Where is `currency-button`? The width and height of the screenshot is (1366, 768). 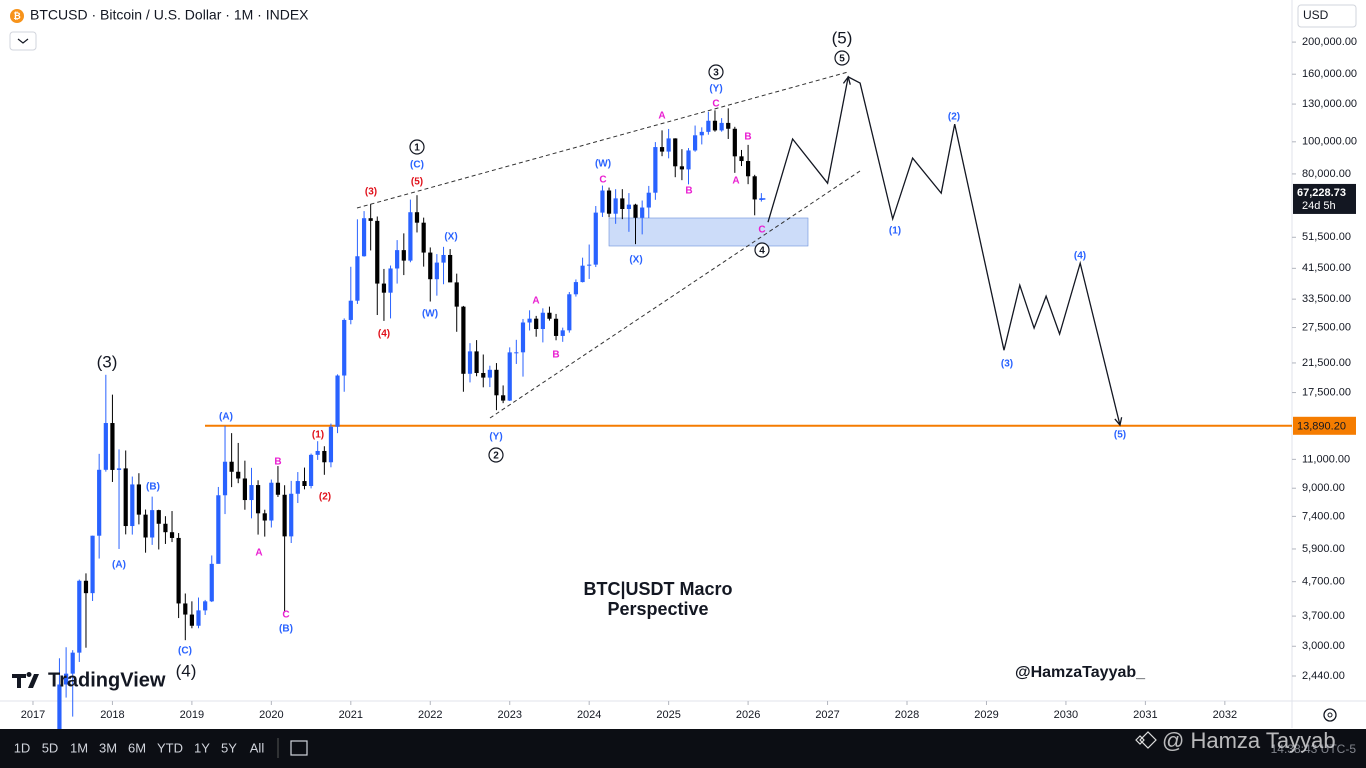 currency-button is located at coordinates (1327, 16).